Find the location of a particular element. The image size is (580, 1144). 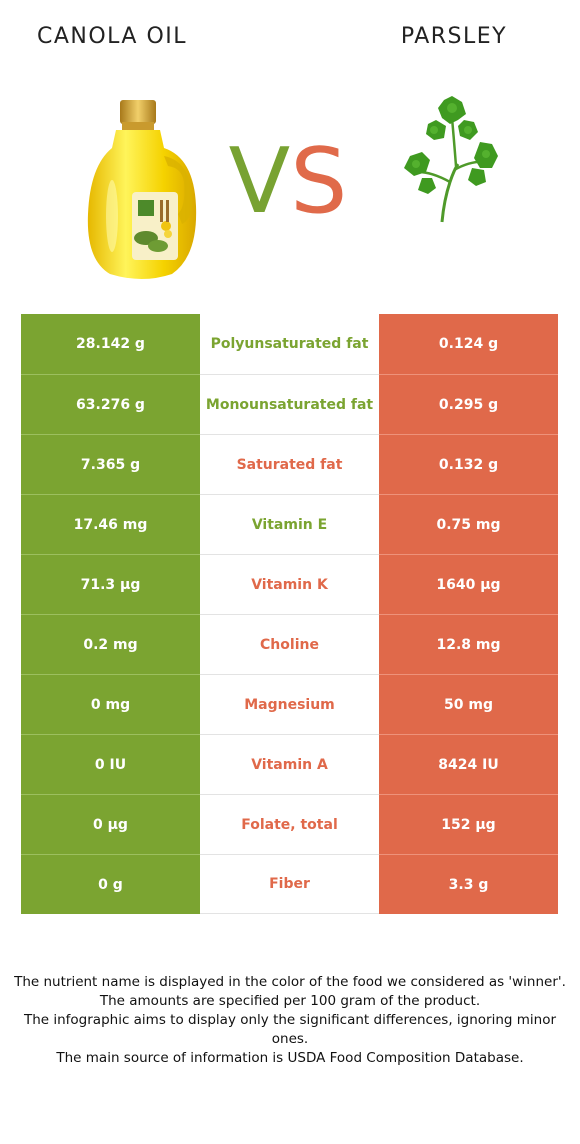

left-value: 0 g is located at coordinates (110, 884).